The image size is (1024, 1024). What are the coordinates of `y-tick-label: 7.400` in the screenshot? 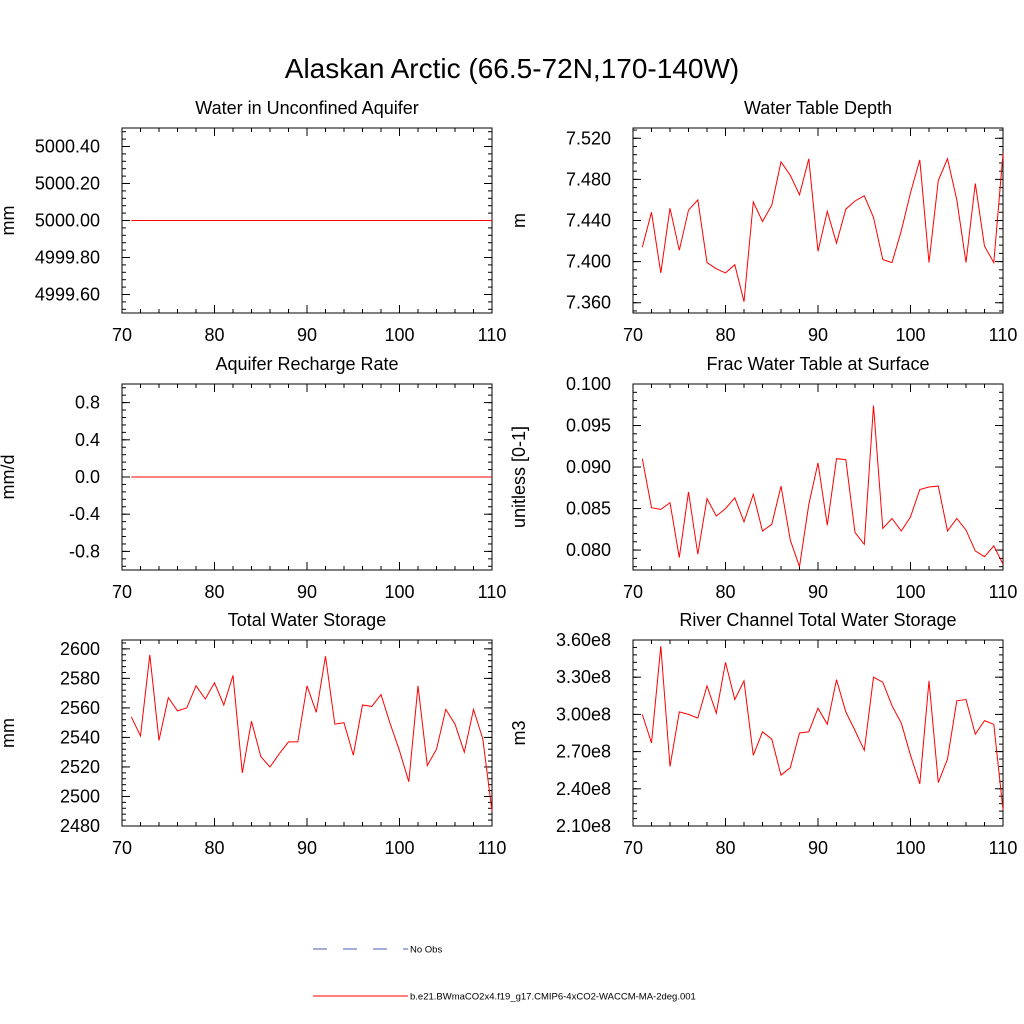 It's located at (588, 262).